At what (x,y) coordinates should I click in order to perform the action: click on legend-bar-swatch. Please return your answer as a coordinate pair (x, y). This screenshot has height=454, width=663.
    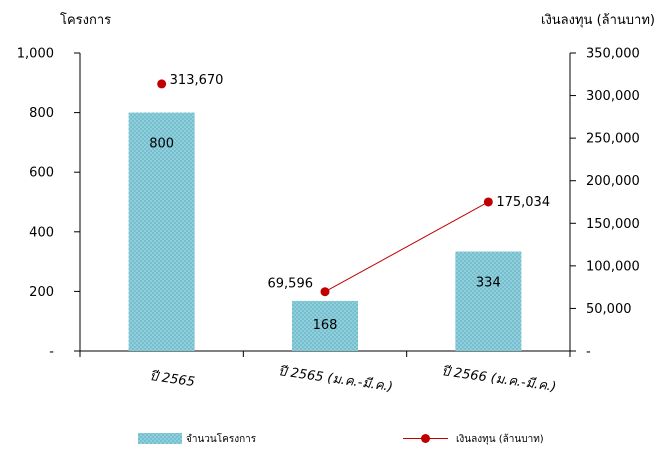
    Looking at the image, I should click on (160, 438).